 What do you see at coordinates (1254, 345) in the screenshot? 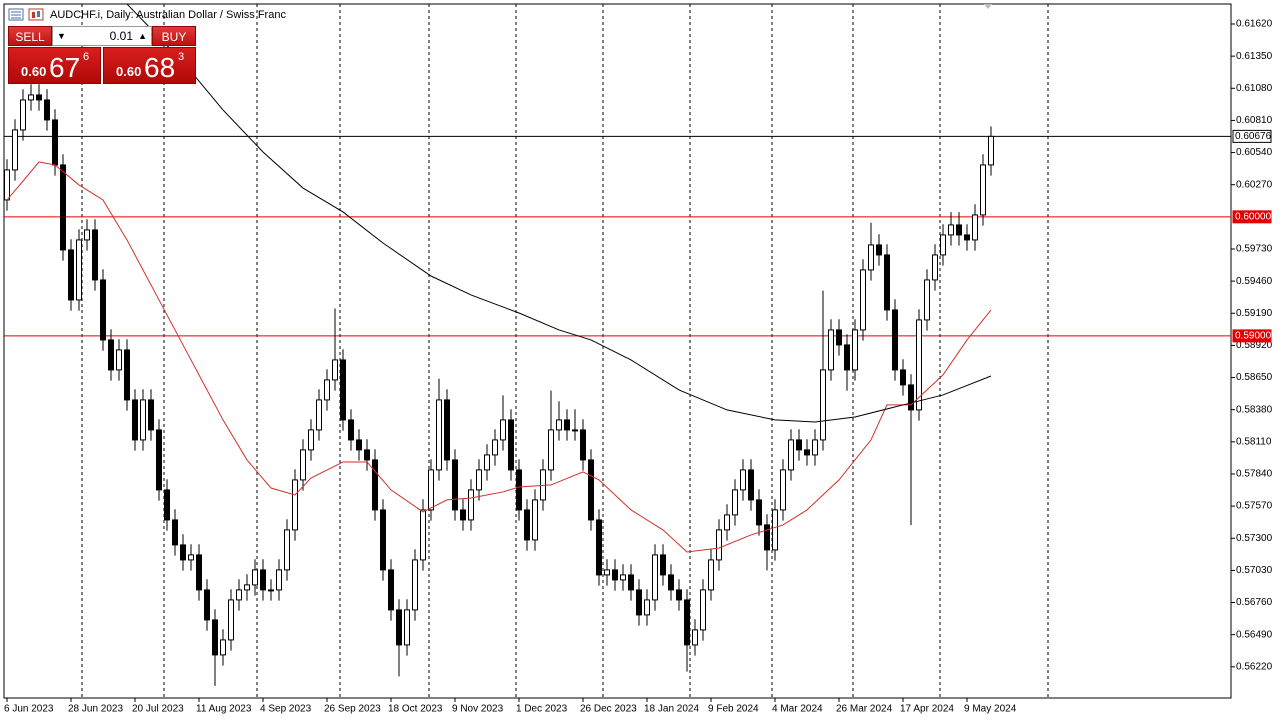
I see `y-tick-label: 0.58920` at bounding box center [1254, 345].